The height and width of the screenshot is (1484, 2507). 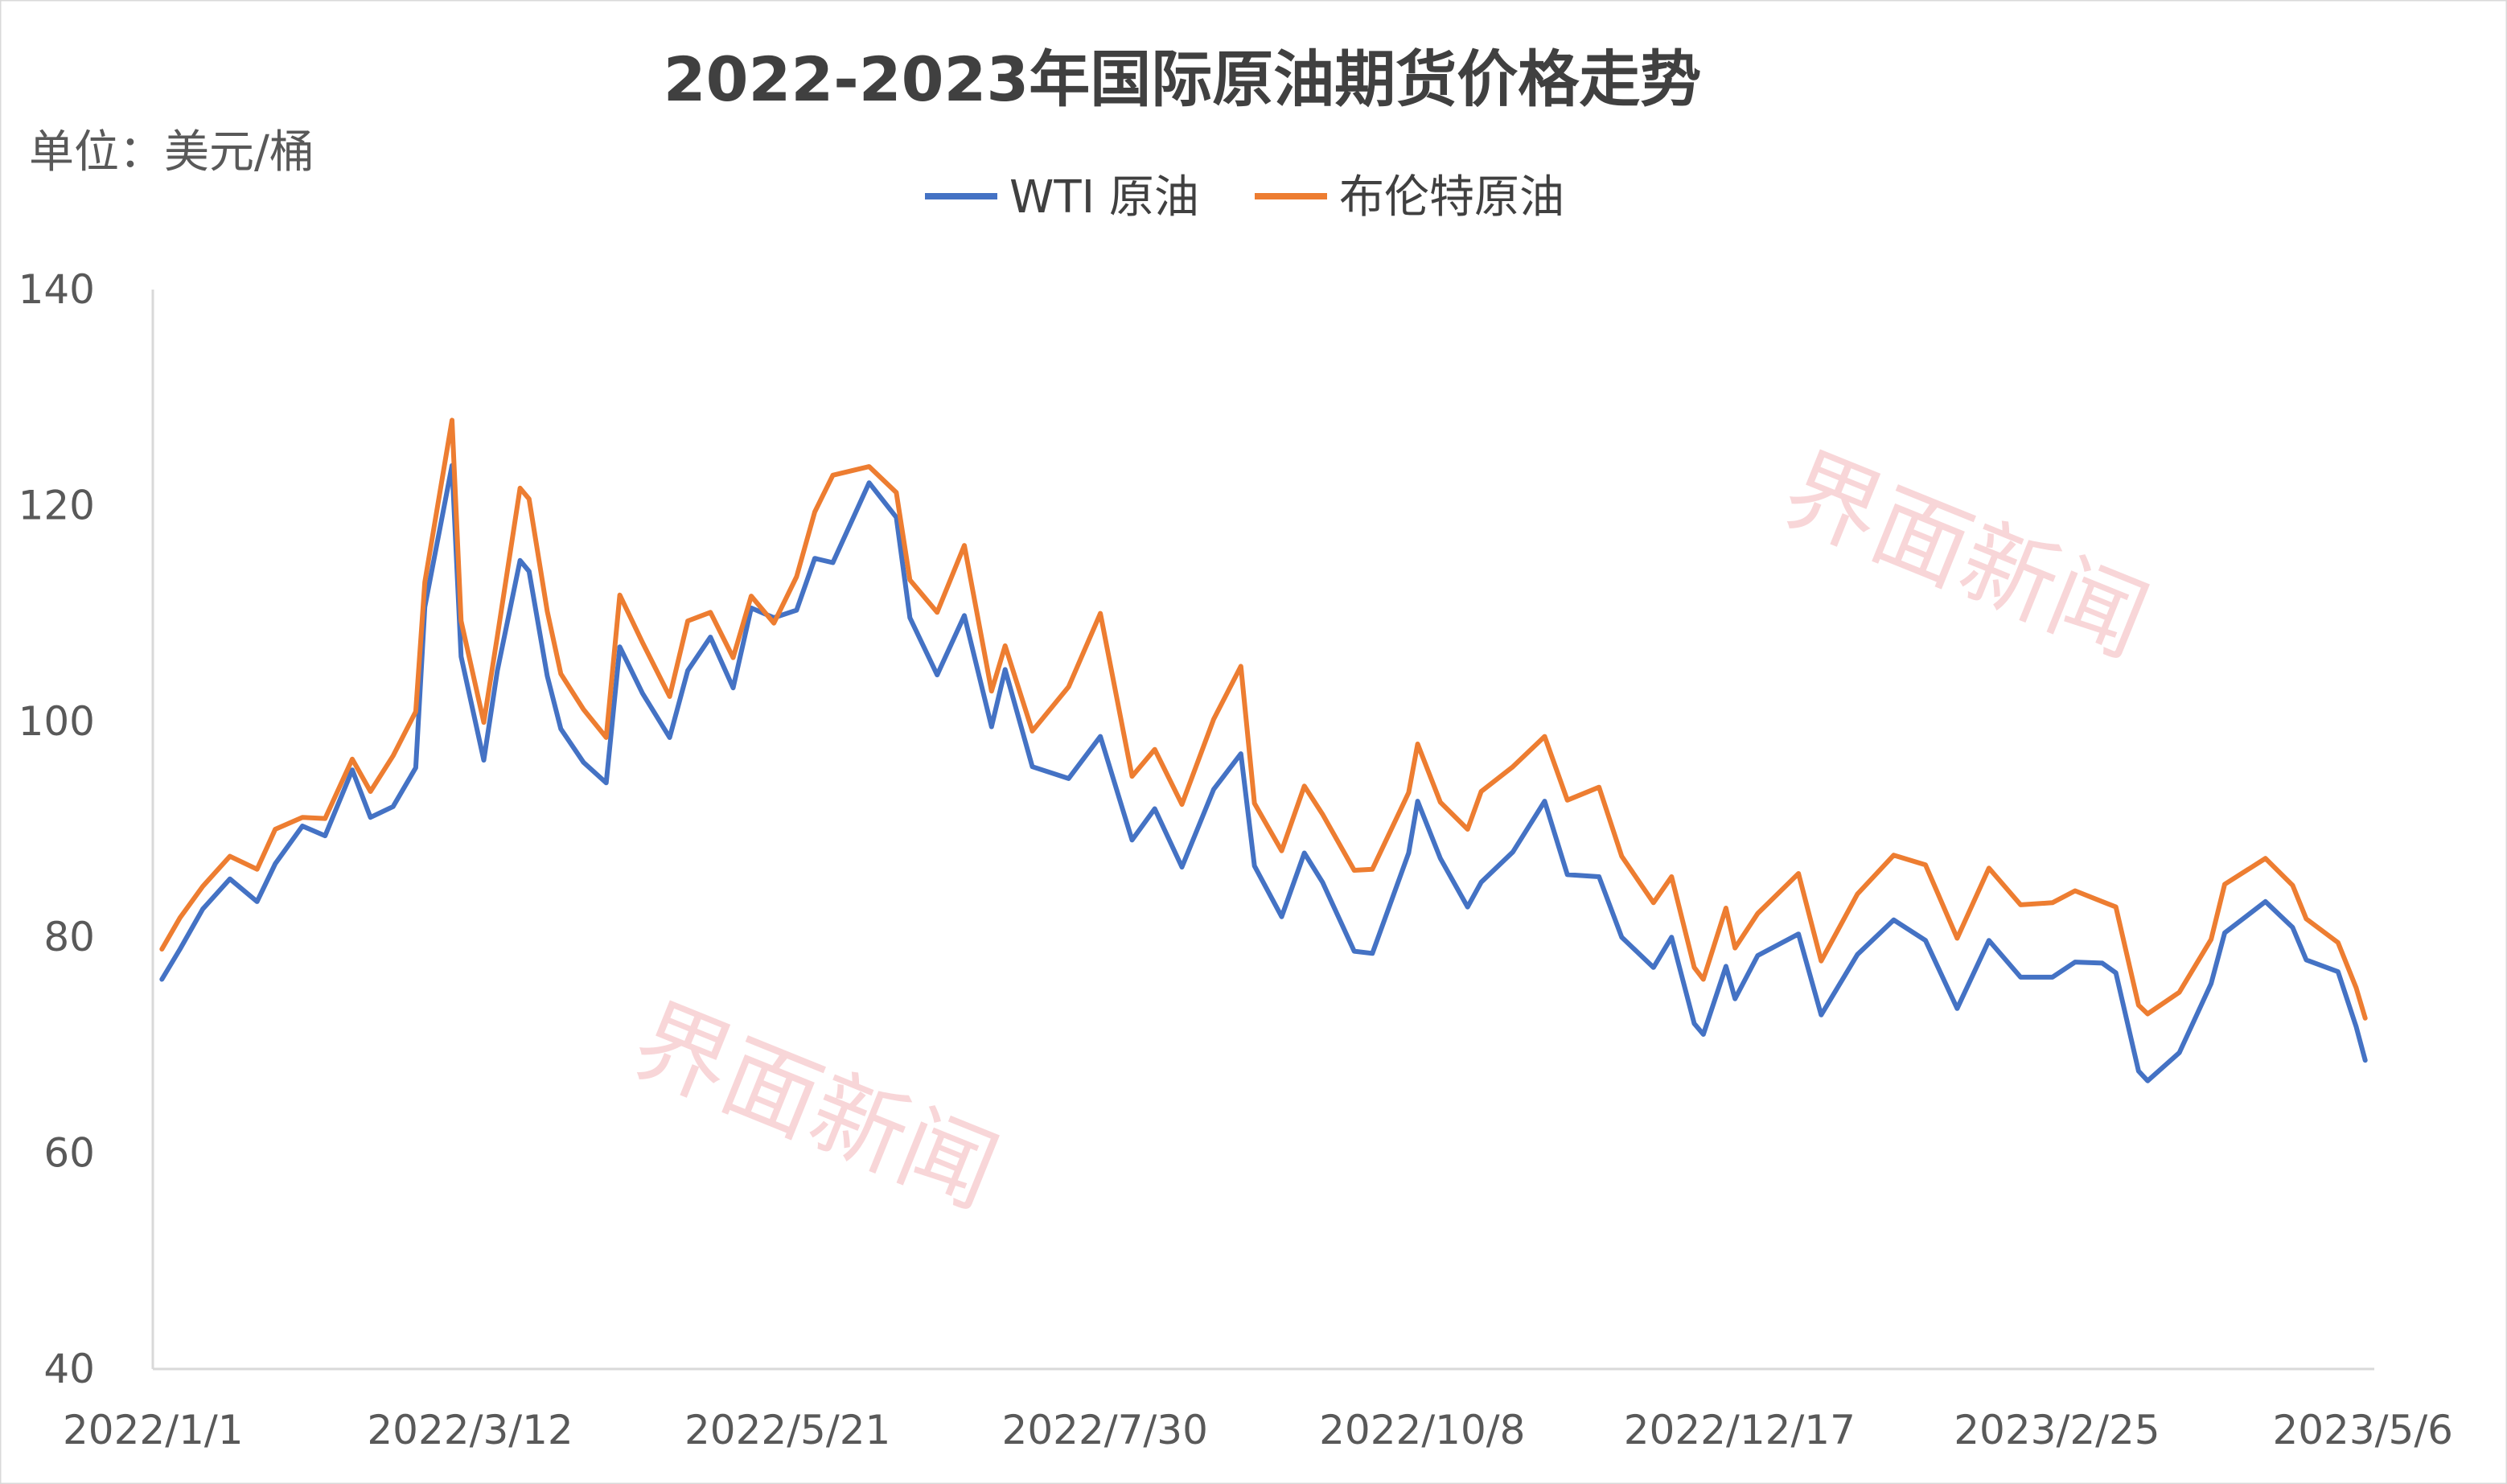 I want to click on x-tick-label: 2022/12/17, so click(x=1740, y=1430).